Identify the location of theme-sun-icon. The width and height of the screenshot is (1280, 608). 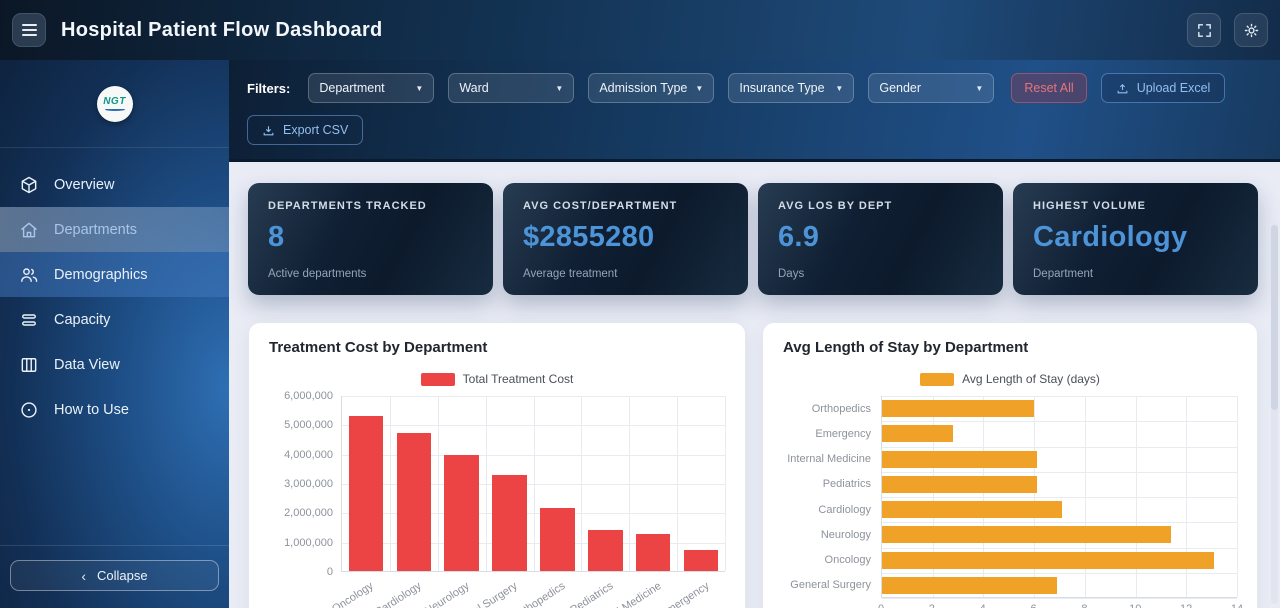
(1251, 30).